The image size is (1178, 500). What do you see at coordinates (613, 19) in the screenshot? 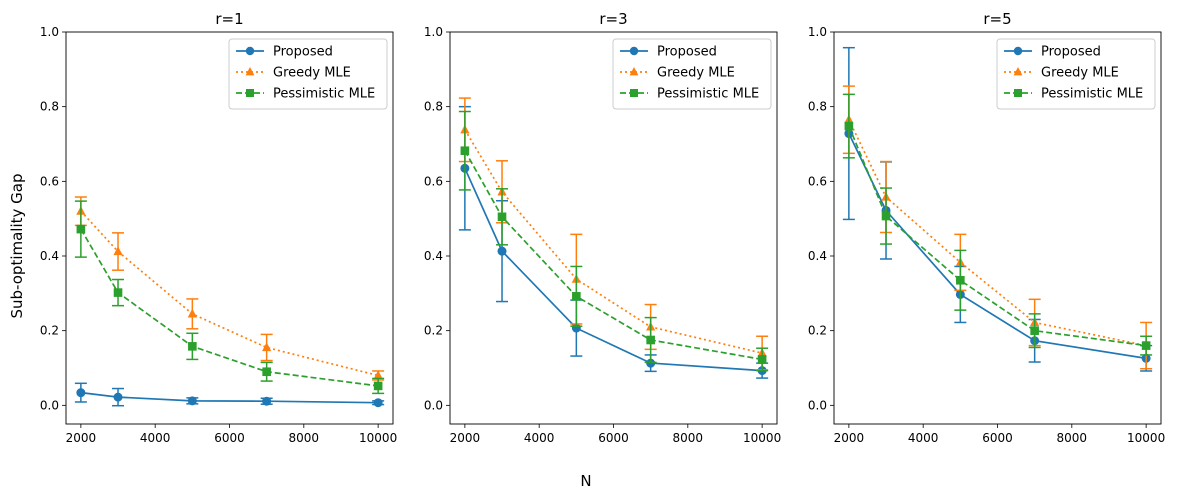
I see `subplot-title: r=3` at bounding box center [613, 19].